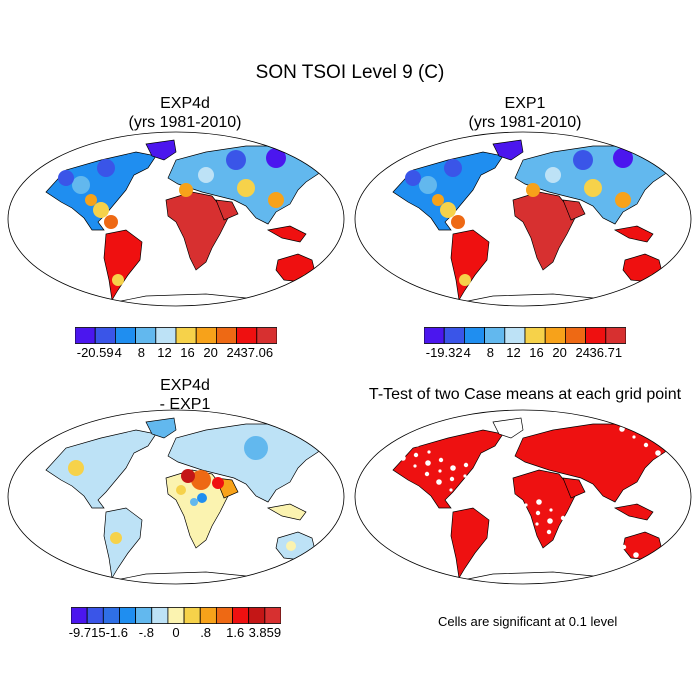 Image resolution: width=700 pixels, height=700 pixels. What do you see at coordinates (513, 352) in the screenshot?
I see `colorbar-tick-label: 12` at bounding box center [513, 352].